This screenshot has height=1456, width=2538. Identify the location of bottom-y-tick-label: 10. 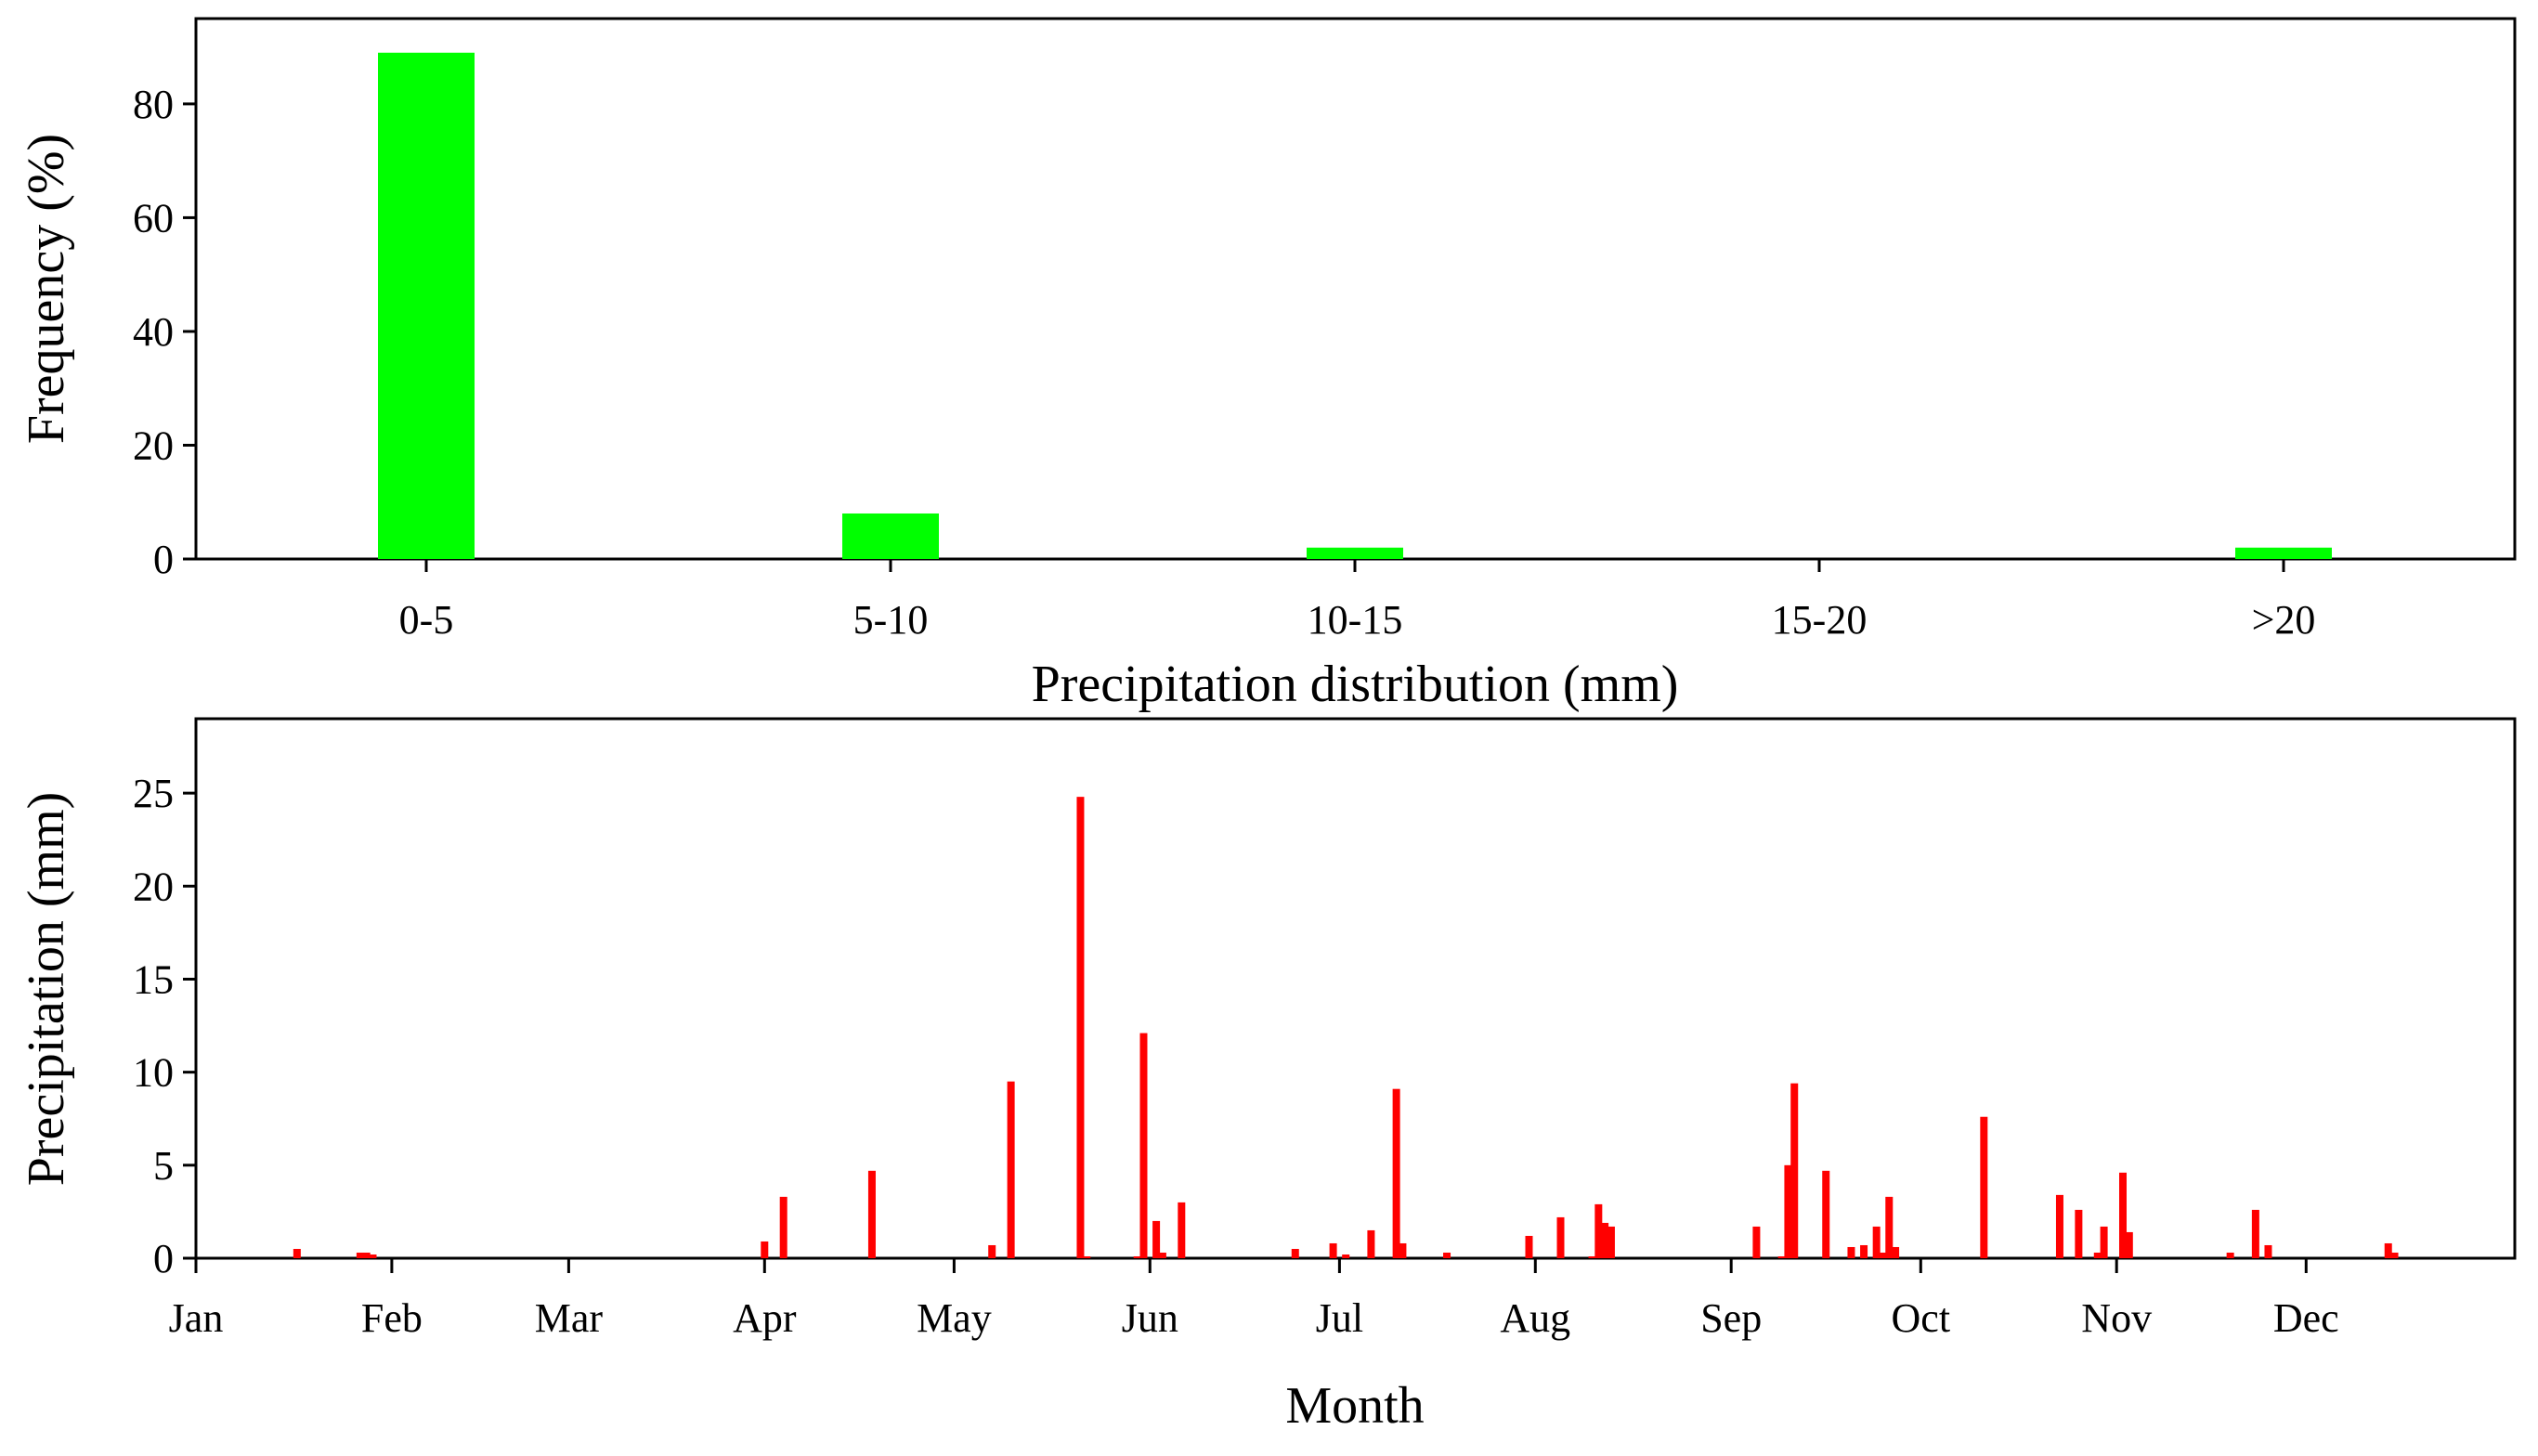
(153, 1073).